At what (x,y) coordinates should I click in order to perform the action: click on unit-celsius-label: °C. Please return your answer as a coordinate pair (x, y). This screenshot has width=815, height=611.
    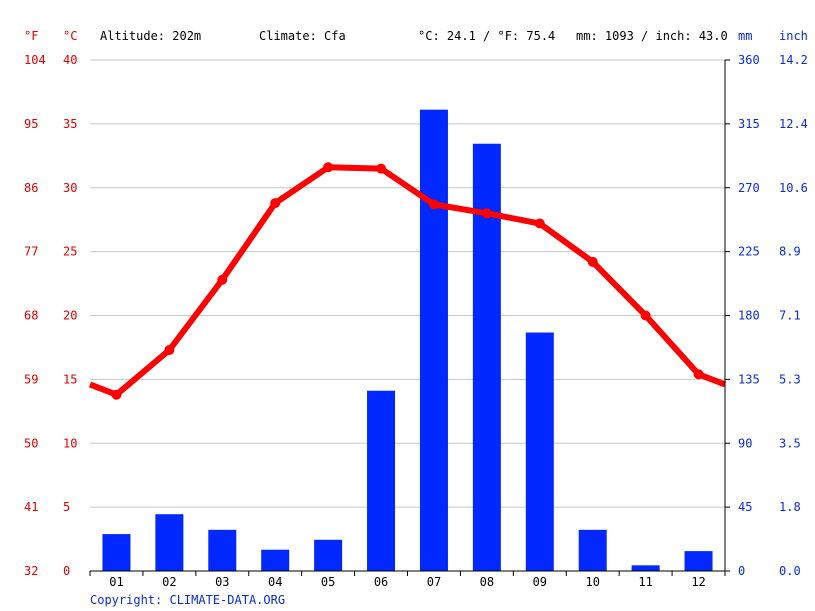
    Looking at the image, I should click on (70, 36).